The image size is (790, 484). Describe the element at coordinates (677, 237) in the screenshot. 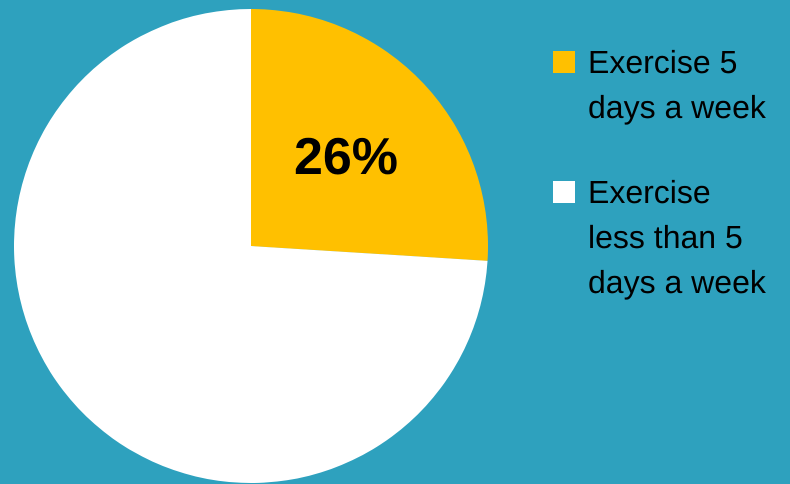

I see `legend-label: Exercise less than 5 days a week` at that location.